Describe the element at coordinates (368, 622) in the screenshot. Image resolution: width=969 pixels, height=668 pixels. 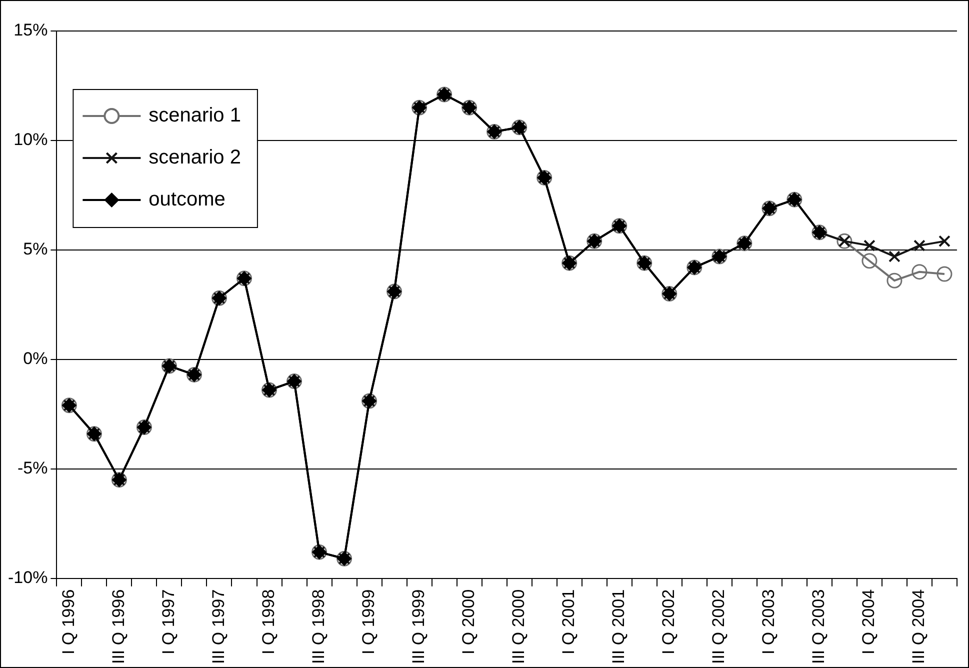
I see `x-tick-label: I Q 1999` at that location.